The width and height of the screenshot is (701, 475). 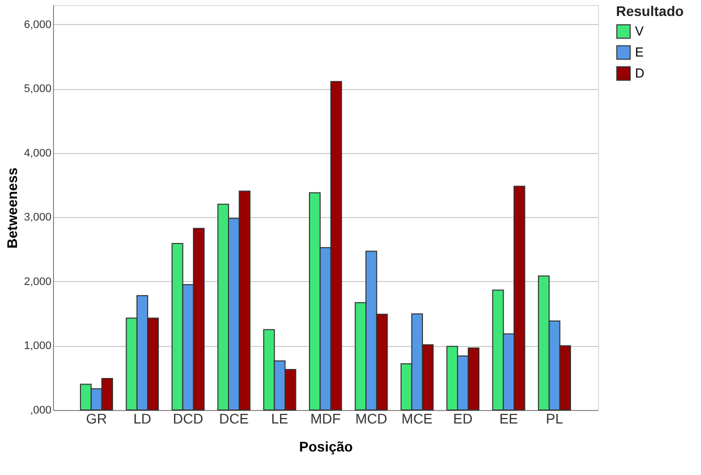 I want to click on x-tick-label: DCE, so click(x=234, y=418).